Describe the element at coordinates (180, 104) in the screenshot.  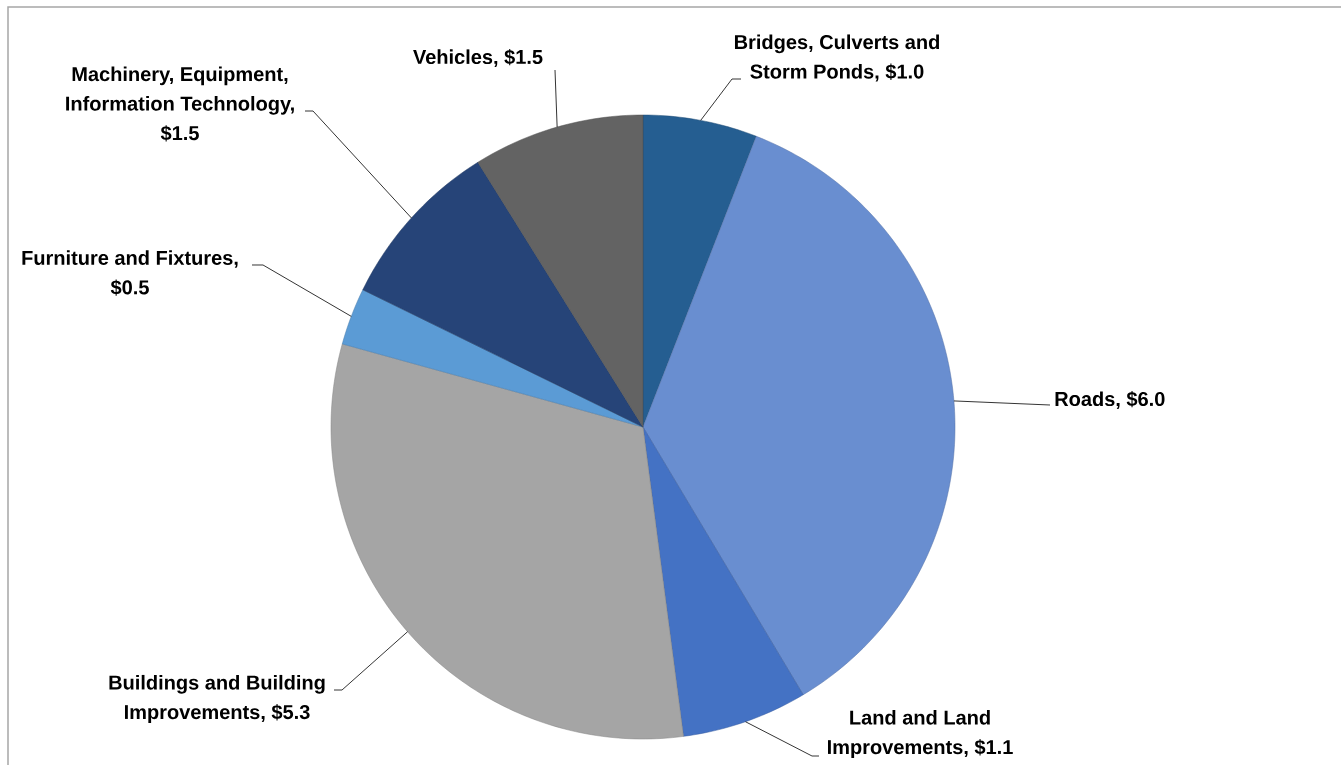
I see `data-label: Machinery, Equipment, Information Technology, $1.5` at that location.